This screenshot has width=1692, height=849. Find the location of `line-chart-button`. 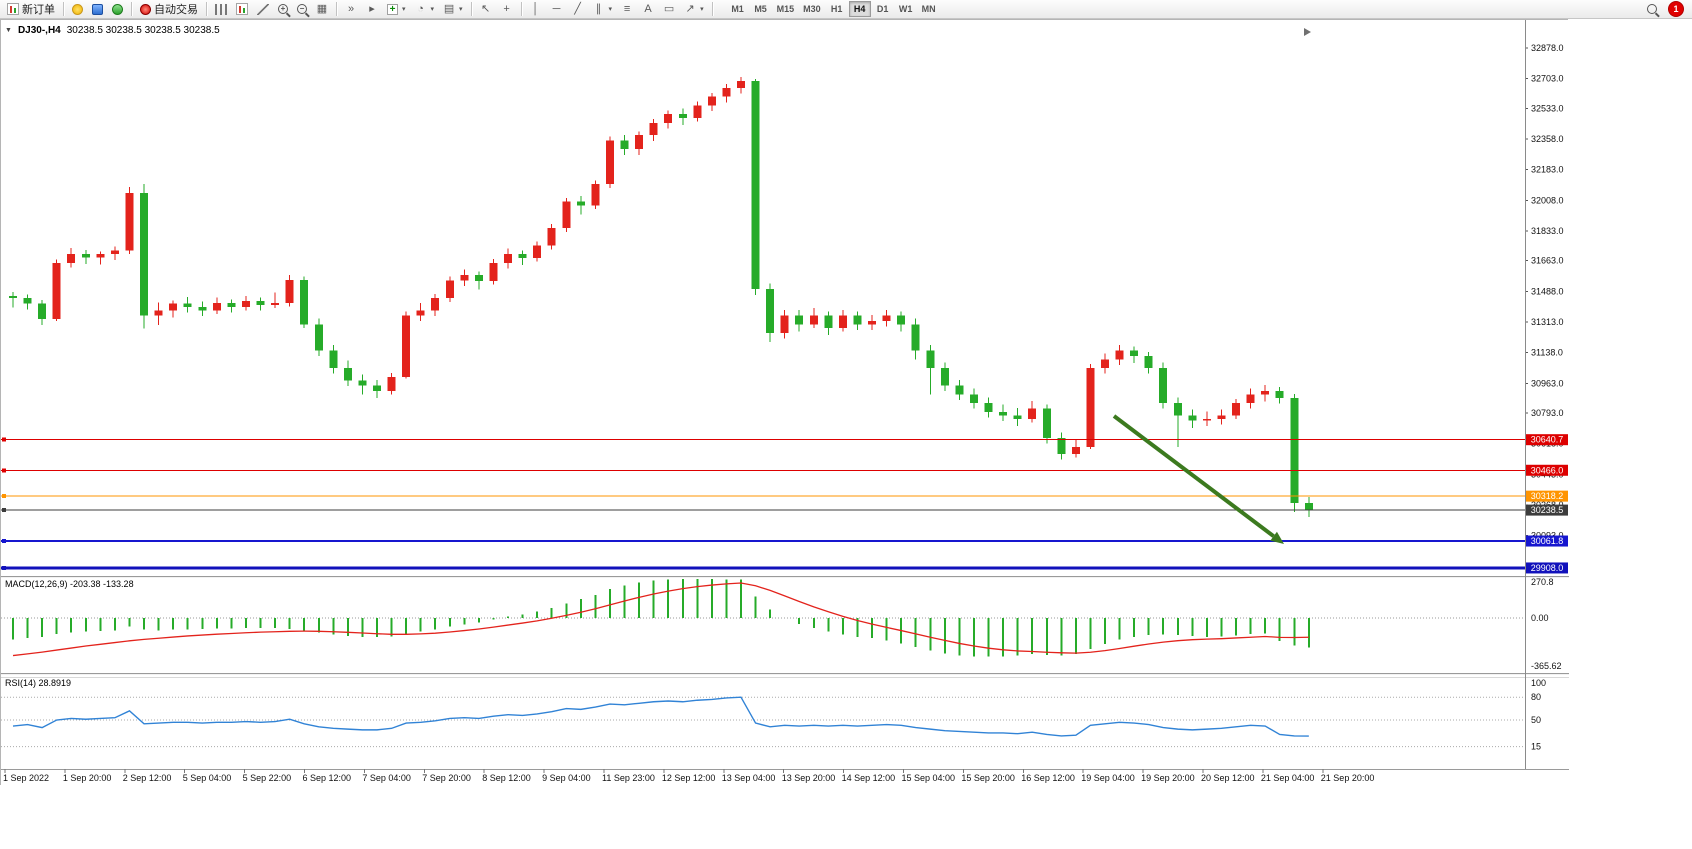

line-chart-button is located at coordinates (263, 9).